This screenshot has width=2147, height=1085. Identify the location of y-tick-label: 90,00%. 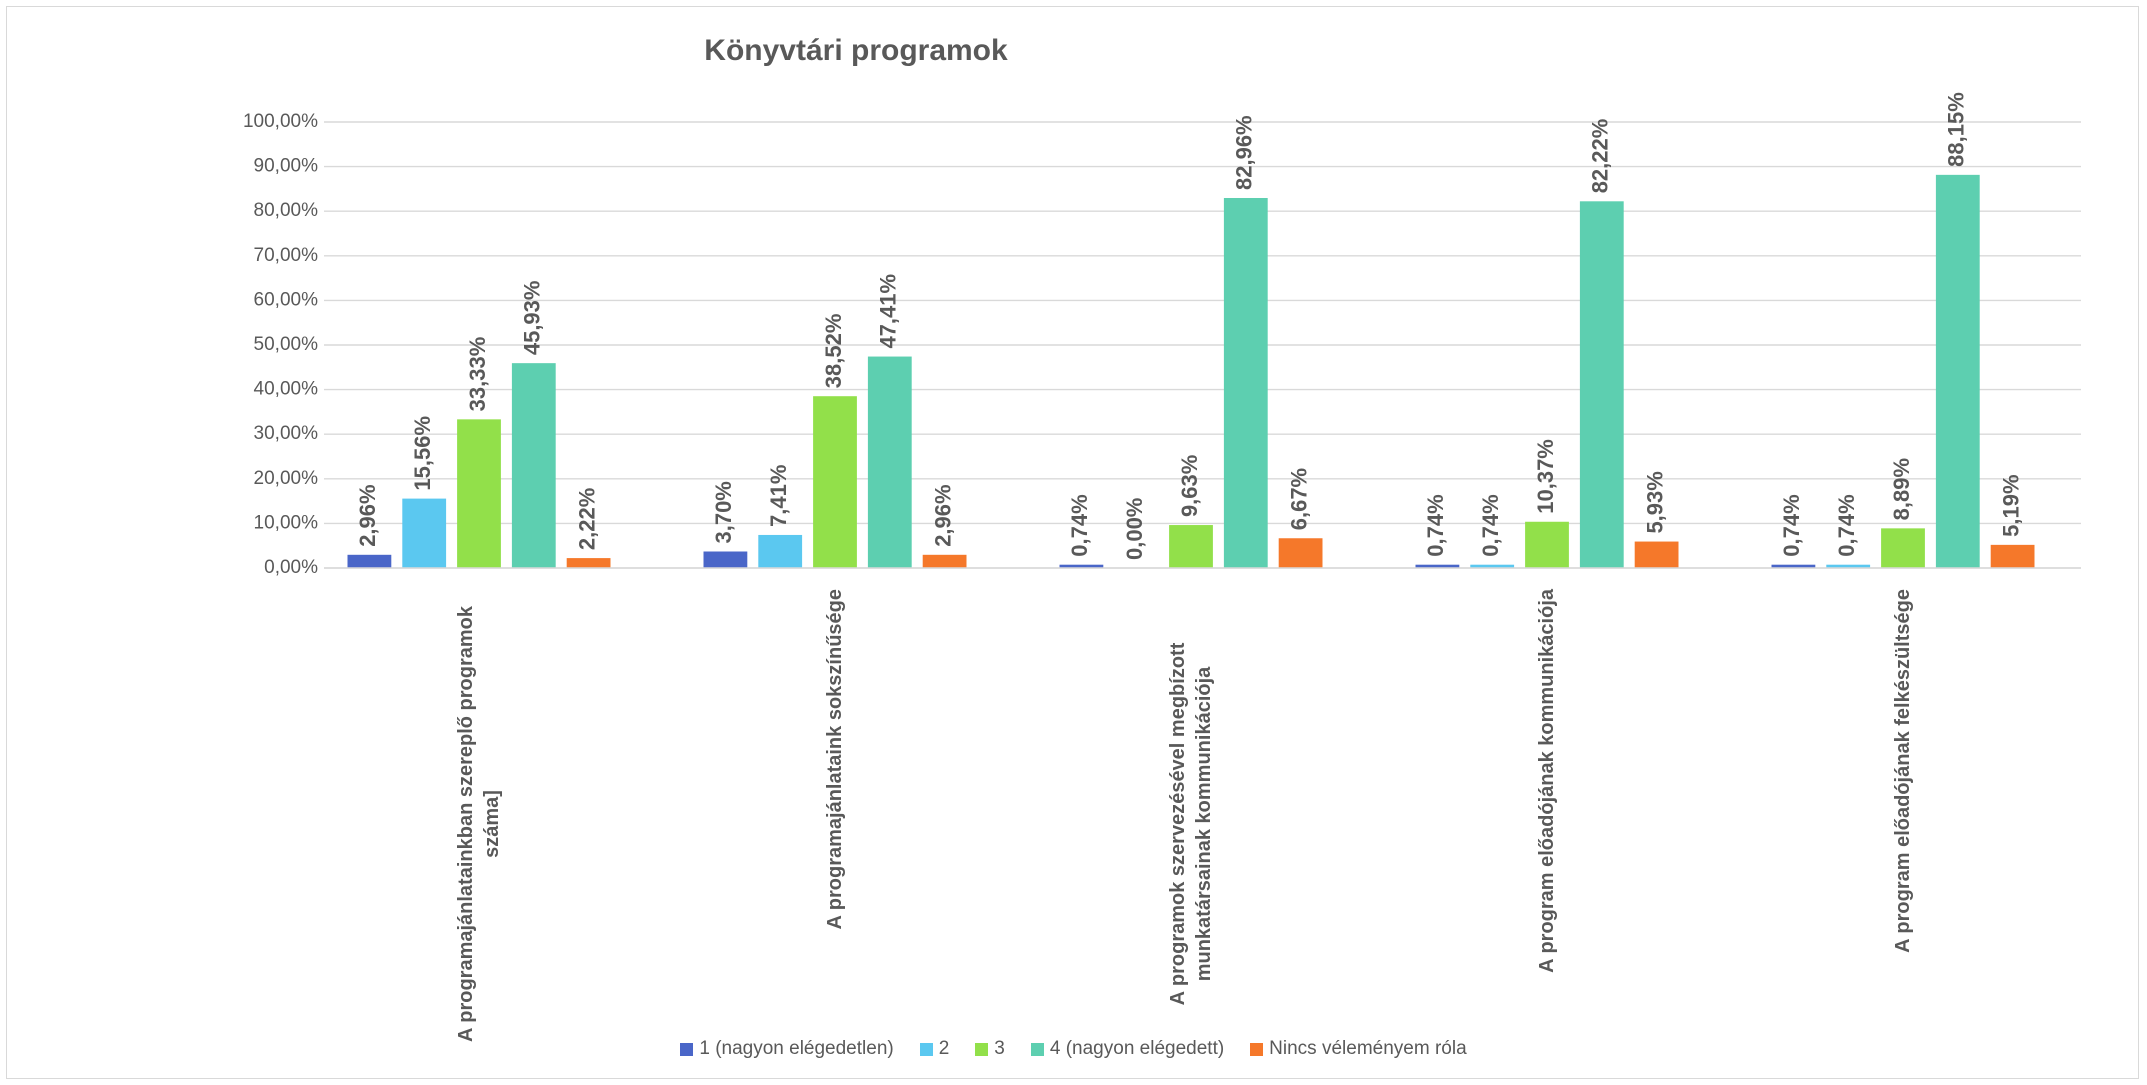
(286, 166).